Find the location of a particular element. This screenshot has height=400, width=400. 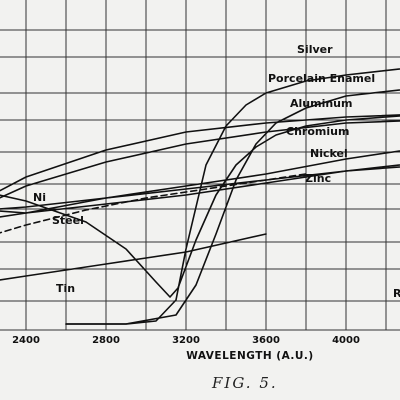

x-tick-labels: 2400280032003600400044004800 is located at coordinates (186, 340).